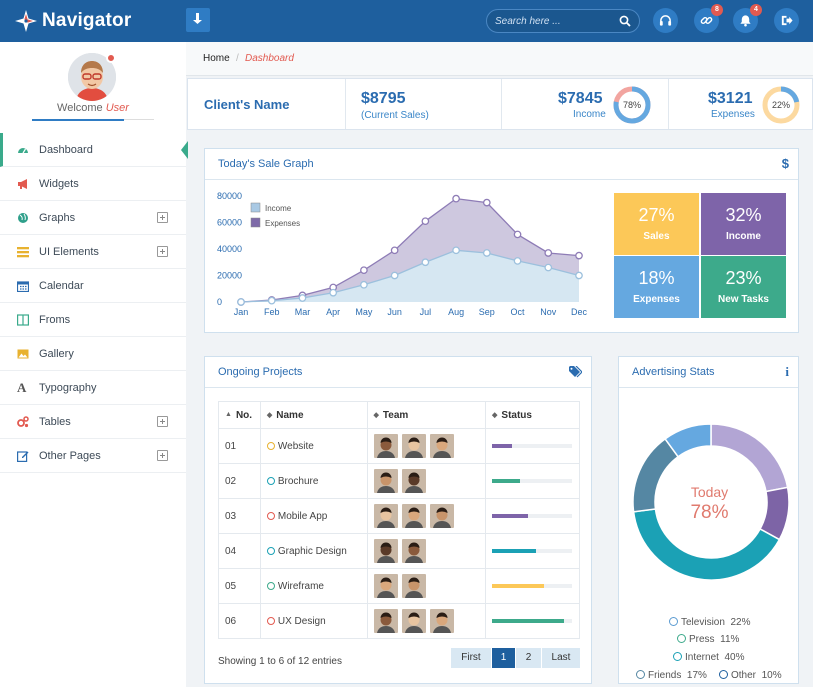  What do you see at coordinates (532, 415) in the screenshot?
I see `column-header-status: ◆ Status` at bounding box center [532, 415].